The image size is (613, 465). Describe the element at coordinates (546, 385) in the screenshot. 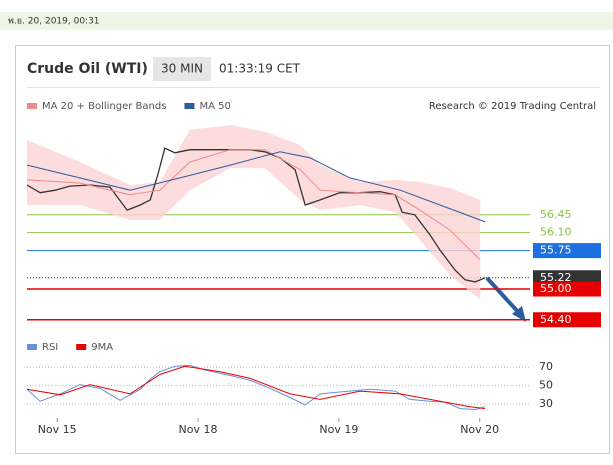

I see `y-tick-label: 50` at that location.